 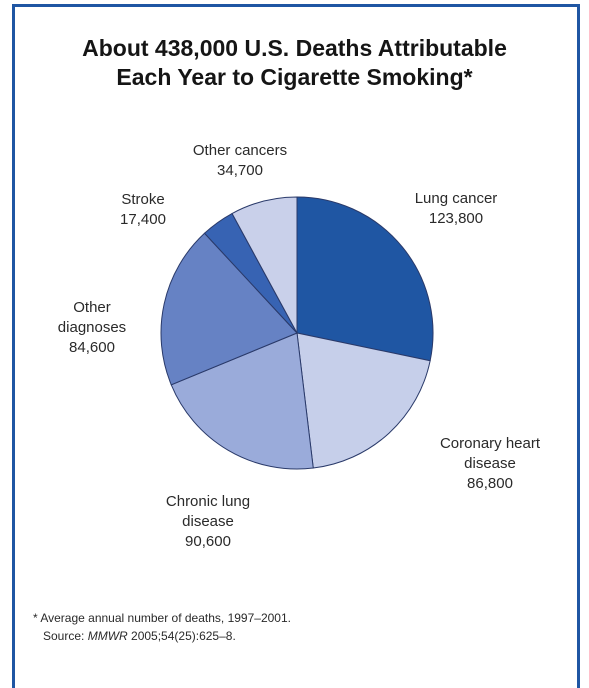 I want to click on slice-label-name: Other, so click(x=92, y=308).